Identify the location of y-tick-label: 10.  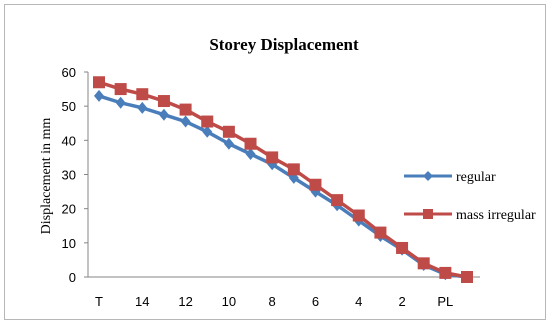
(69, 243).